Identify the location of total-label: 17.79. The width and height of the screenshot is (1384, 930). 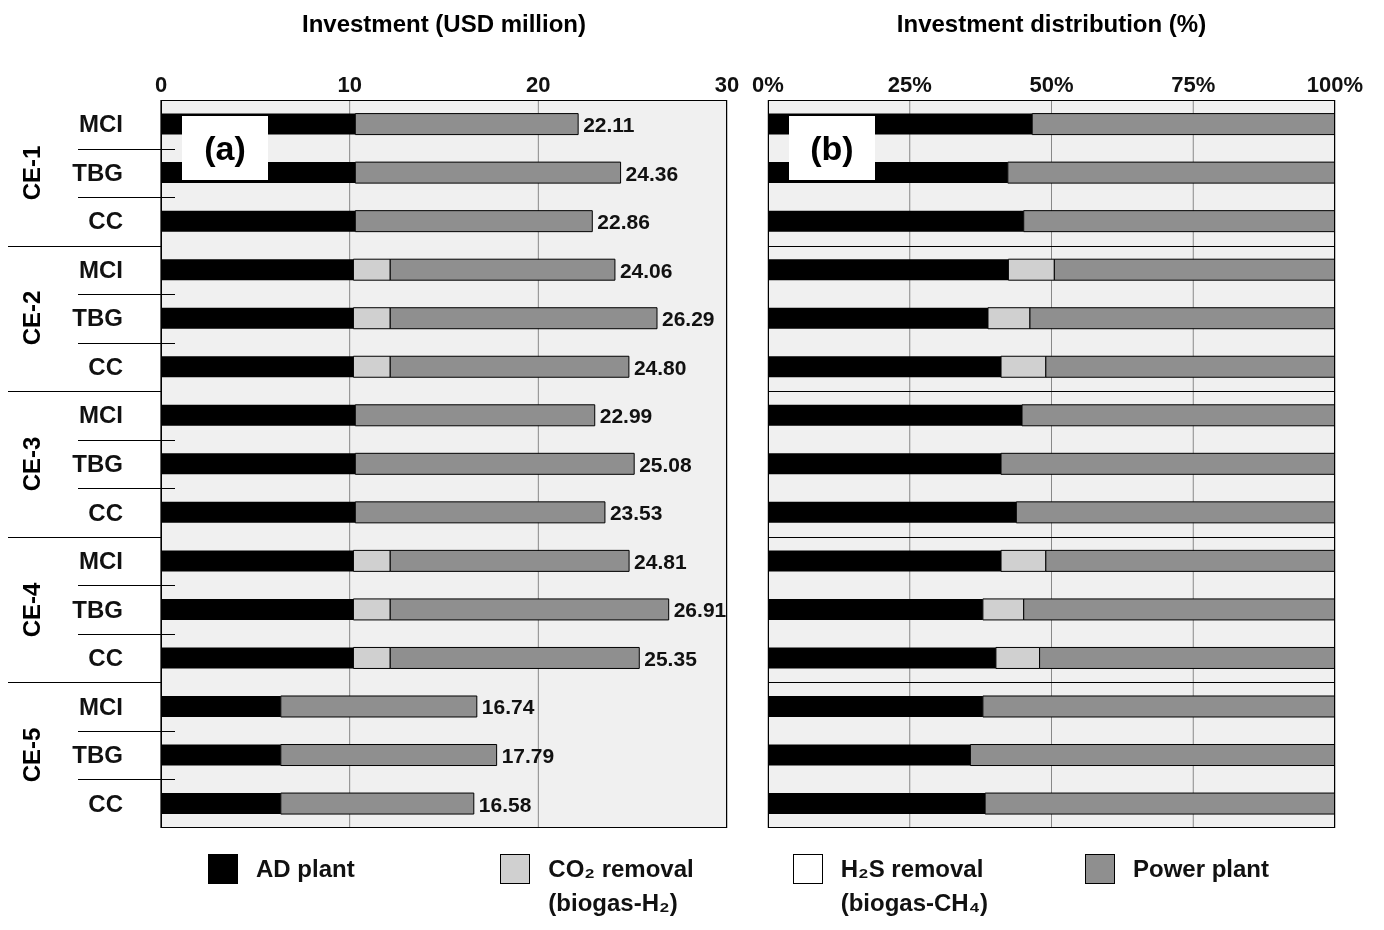
(528, 756).